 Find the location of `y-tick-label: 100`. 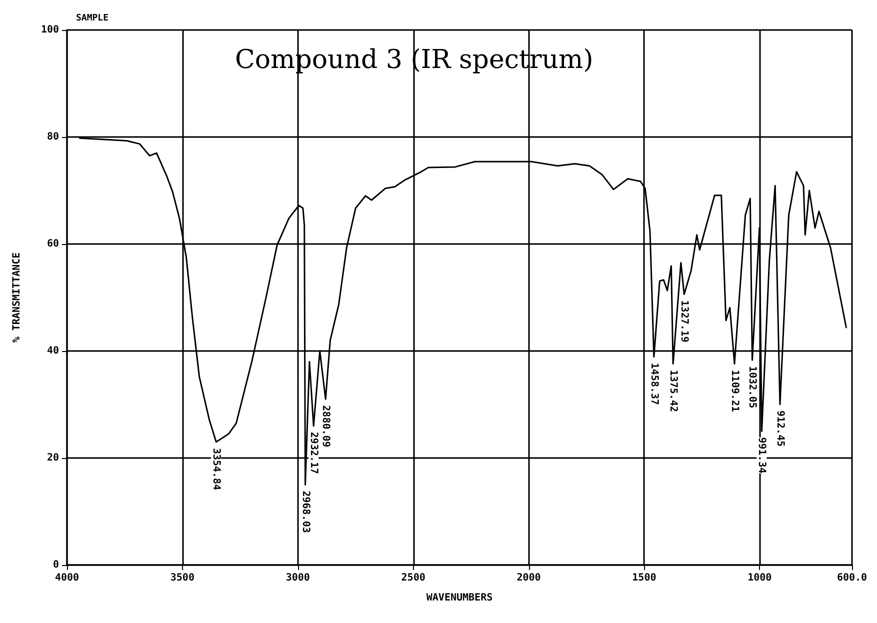

y-tick-label: 100 is located at coordinates (49, 30).